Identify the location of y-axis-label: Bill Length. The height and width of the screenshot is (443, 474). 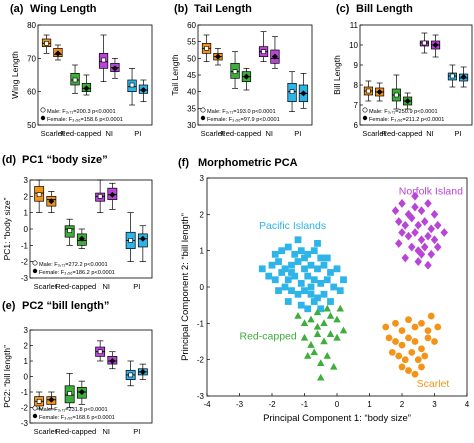
(337, 75).